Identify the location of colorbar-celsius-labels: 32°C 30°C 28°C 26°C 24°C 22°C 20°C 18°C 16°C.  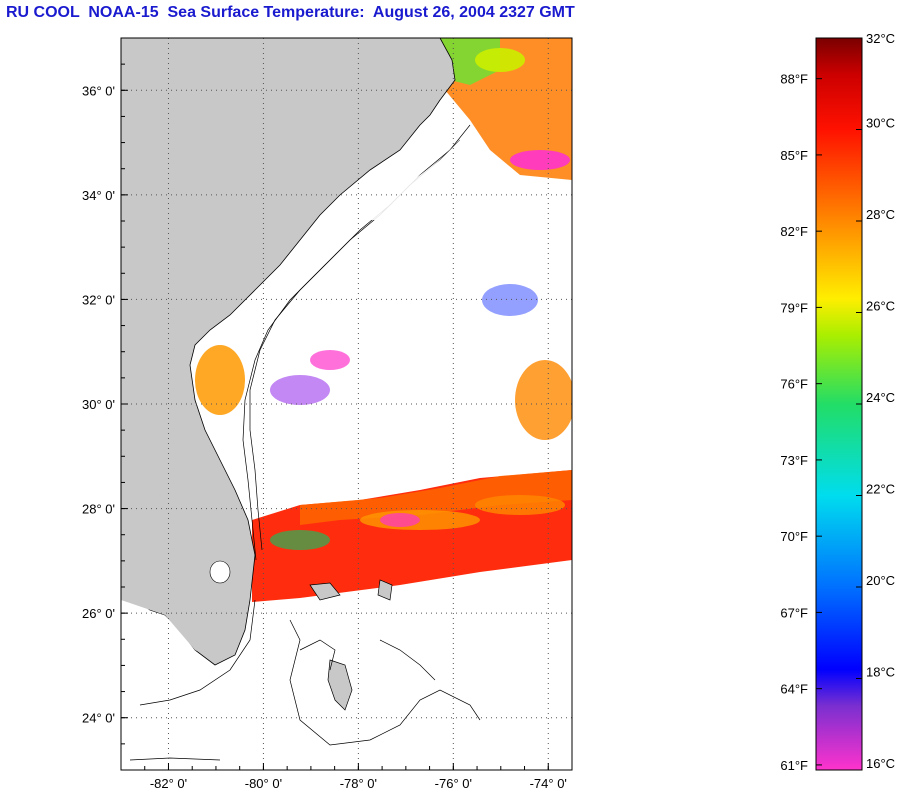
(875, 401).